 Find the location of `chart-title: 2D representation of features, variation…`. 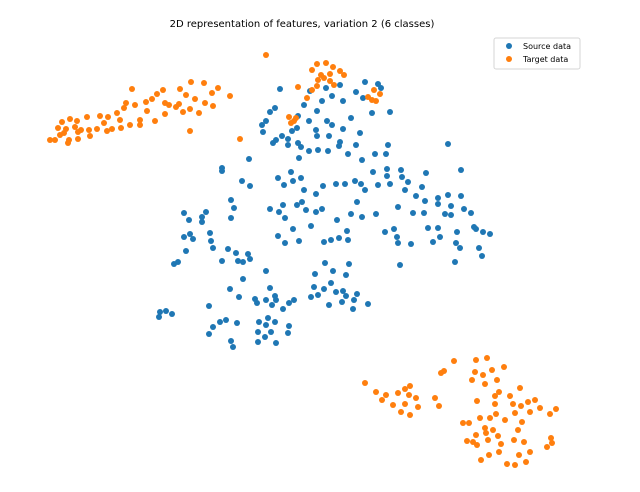

chart-title: 2D representation of features, variation… is located at coordinates (302, 24).